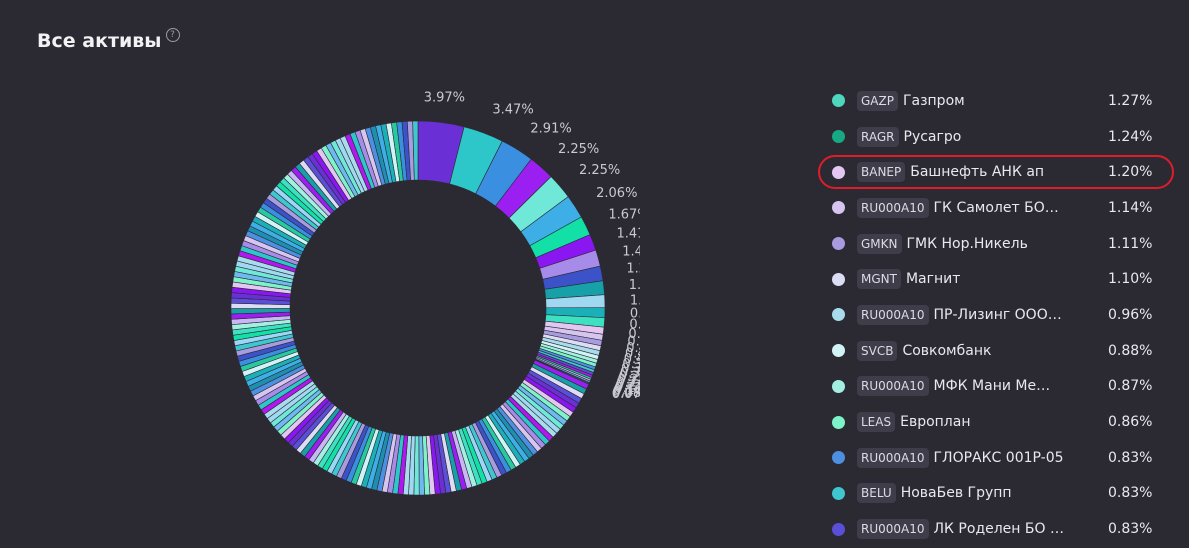 This screenshot has width=1189, height=548. What do you see at coordinates (634, 285) in the screenshot?
I see `slice-label: 1.20%` at bounding box center [634, 285].